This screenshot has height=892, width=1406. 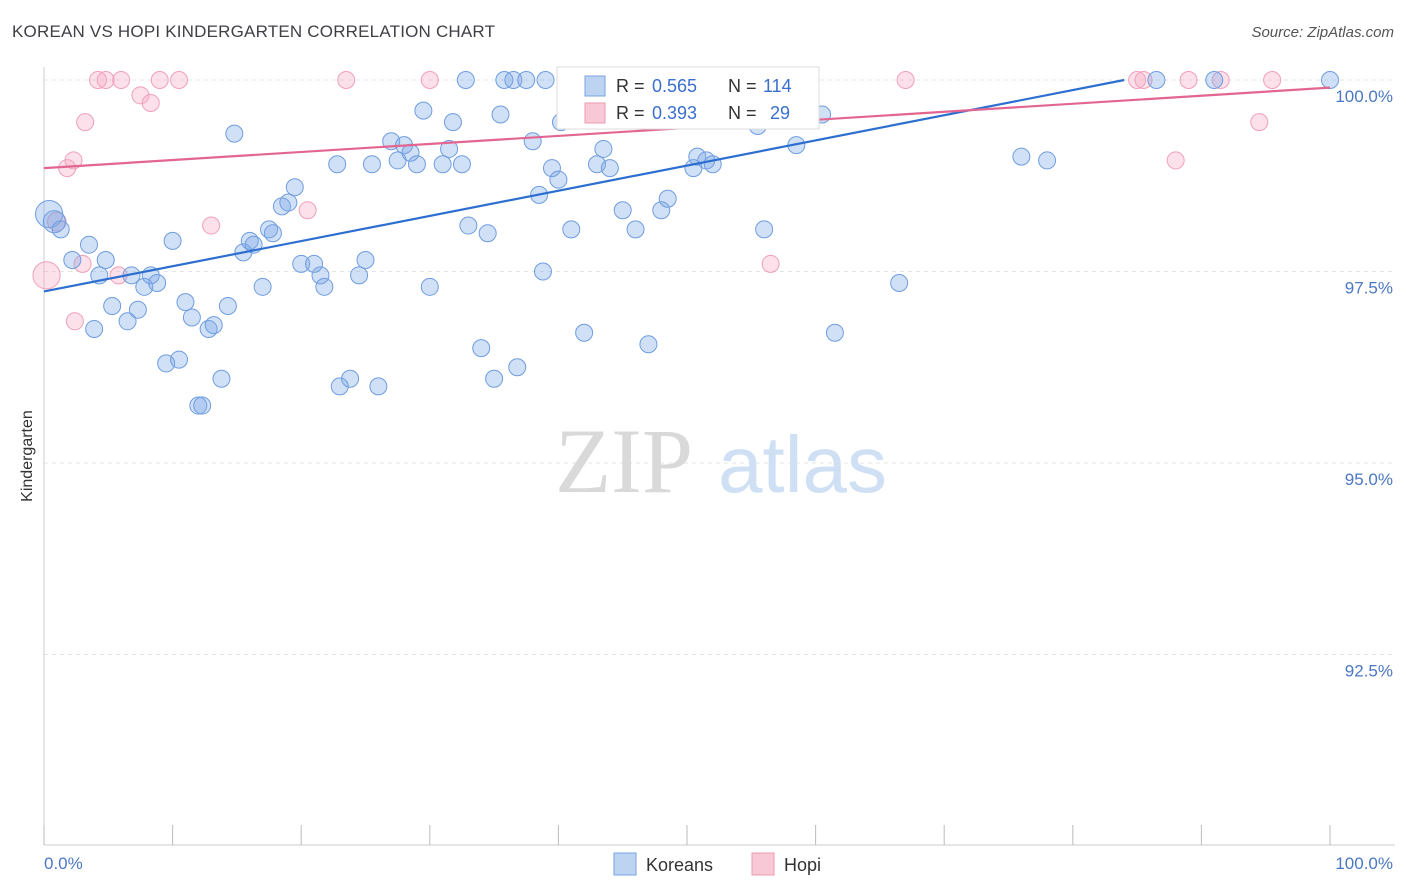 I want to click on y-tick-label-3: 92.5%, so click(x=1369, y=671).